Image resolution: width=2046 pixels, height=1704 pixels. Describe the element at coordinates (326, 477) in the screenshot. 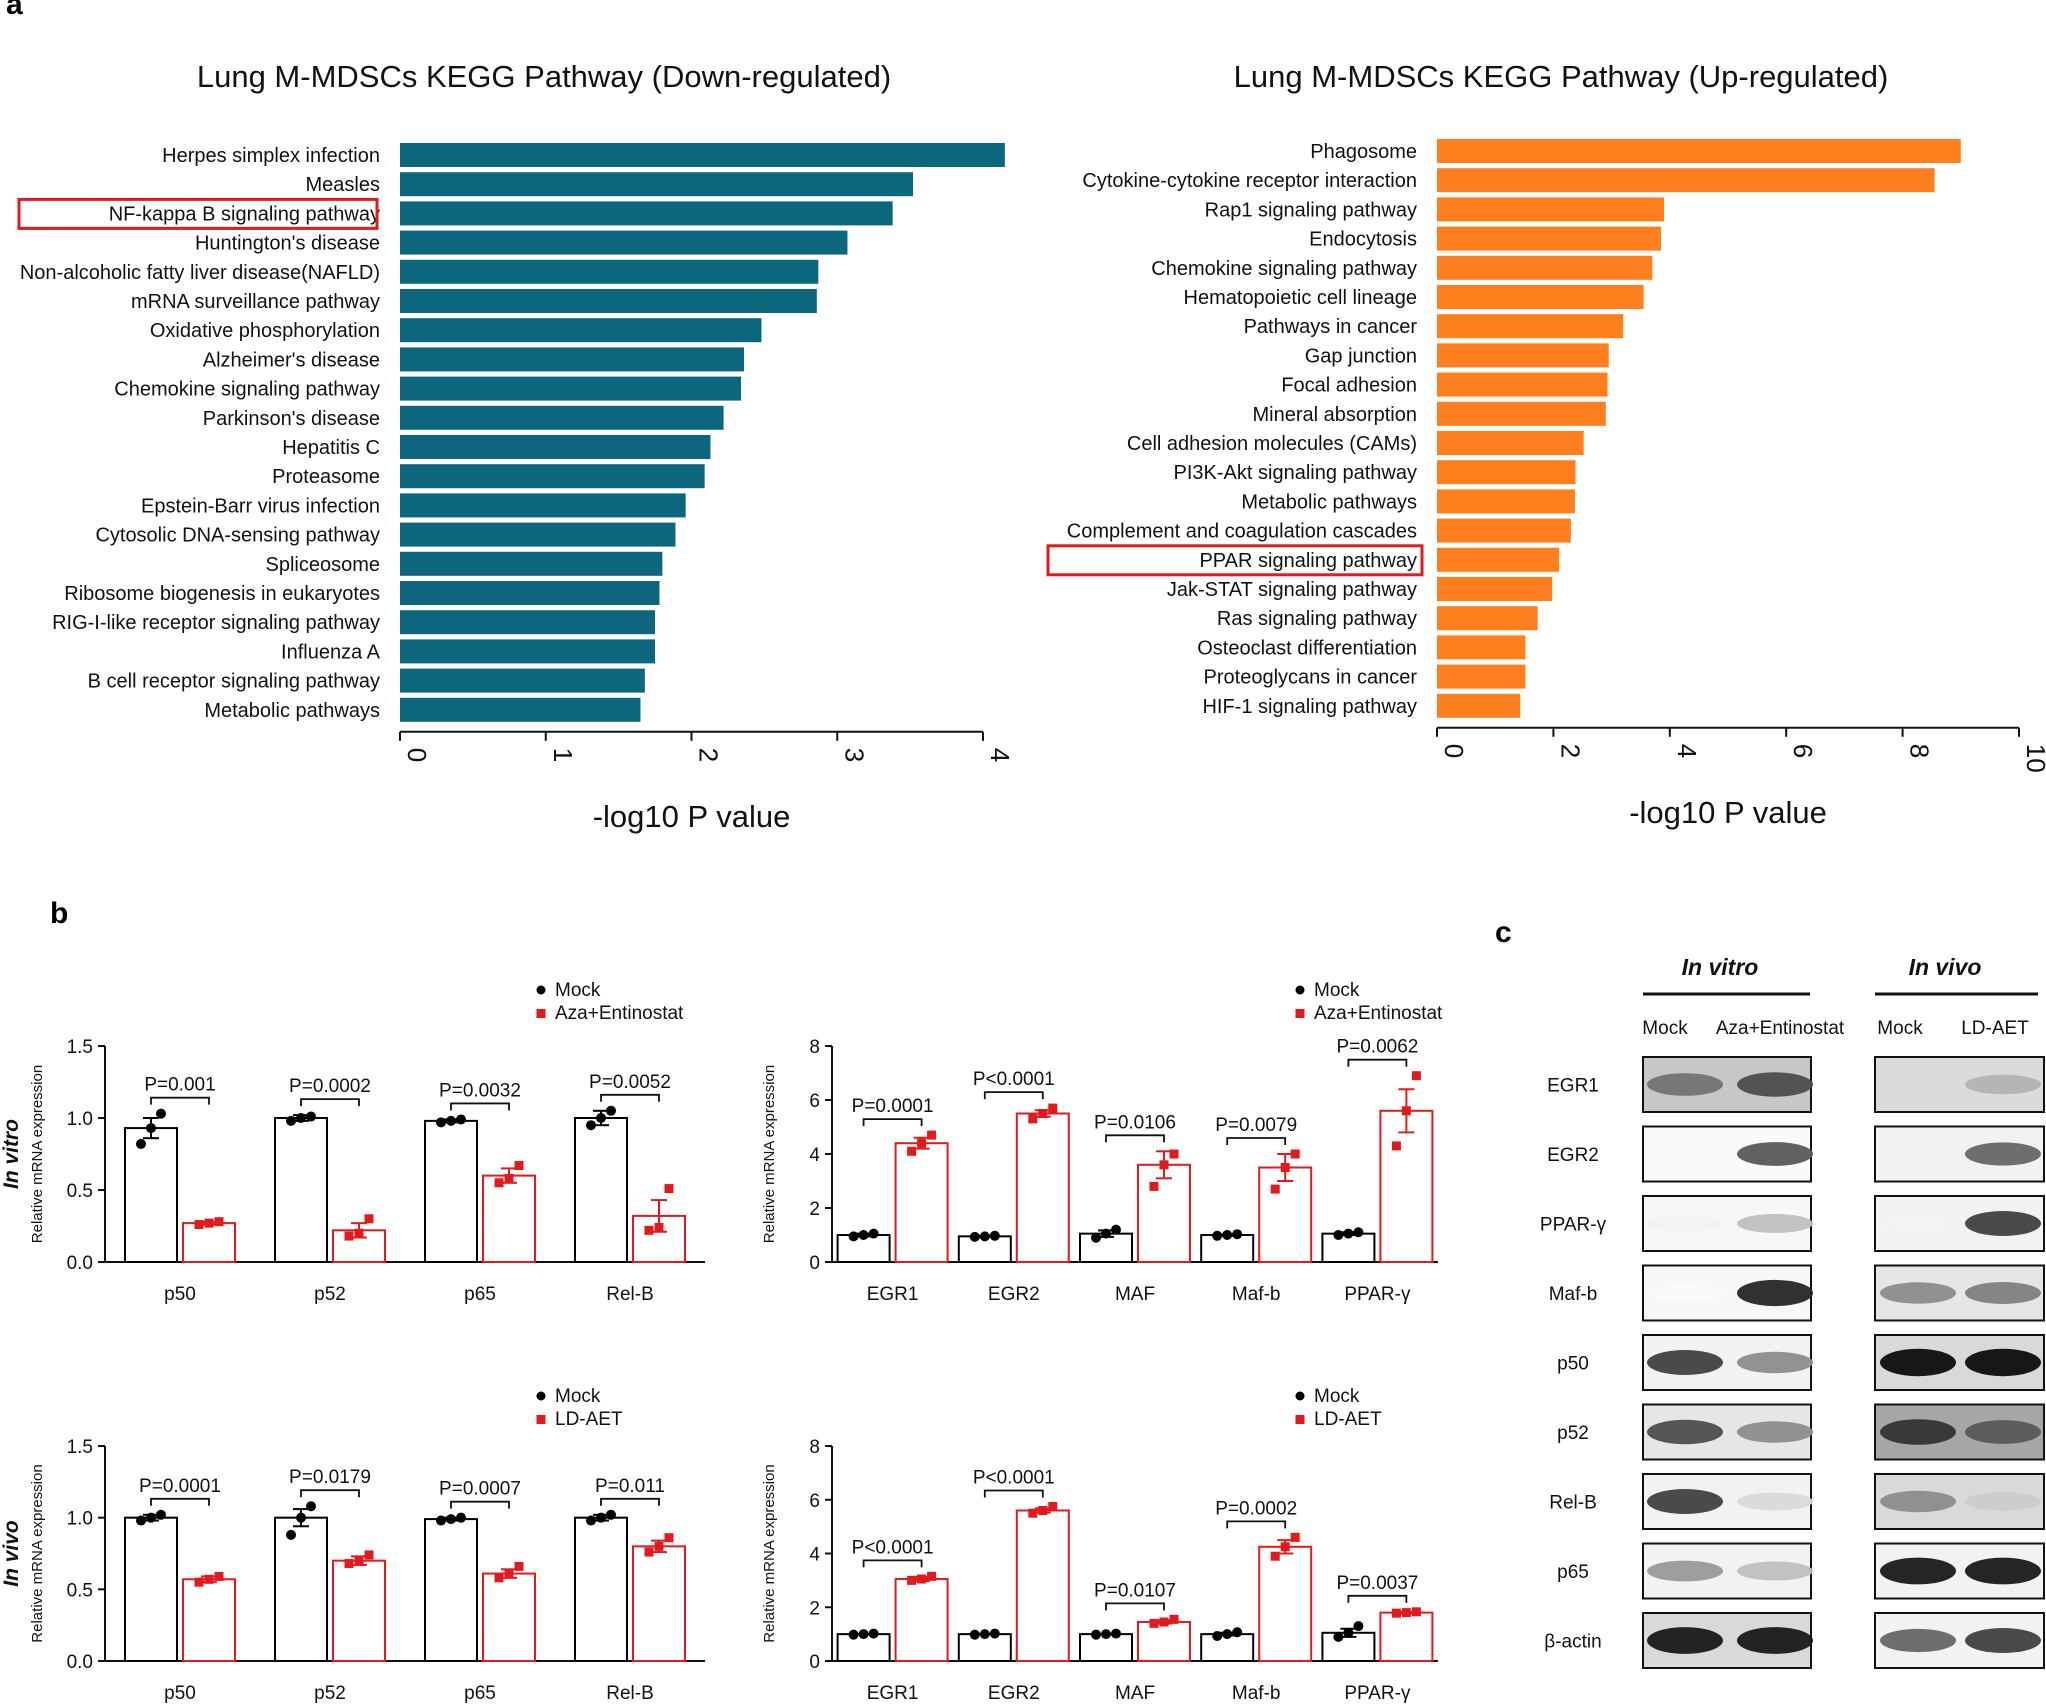

I see `category-label: Proteasome` at that location.